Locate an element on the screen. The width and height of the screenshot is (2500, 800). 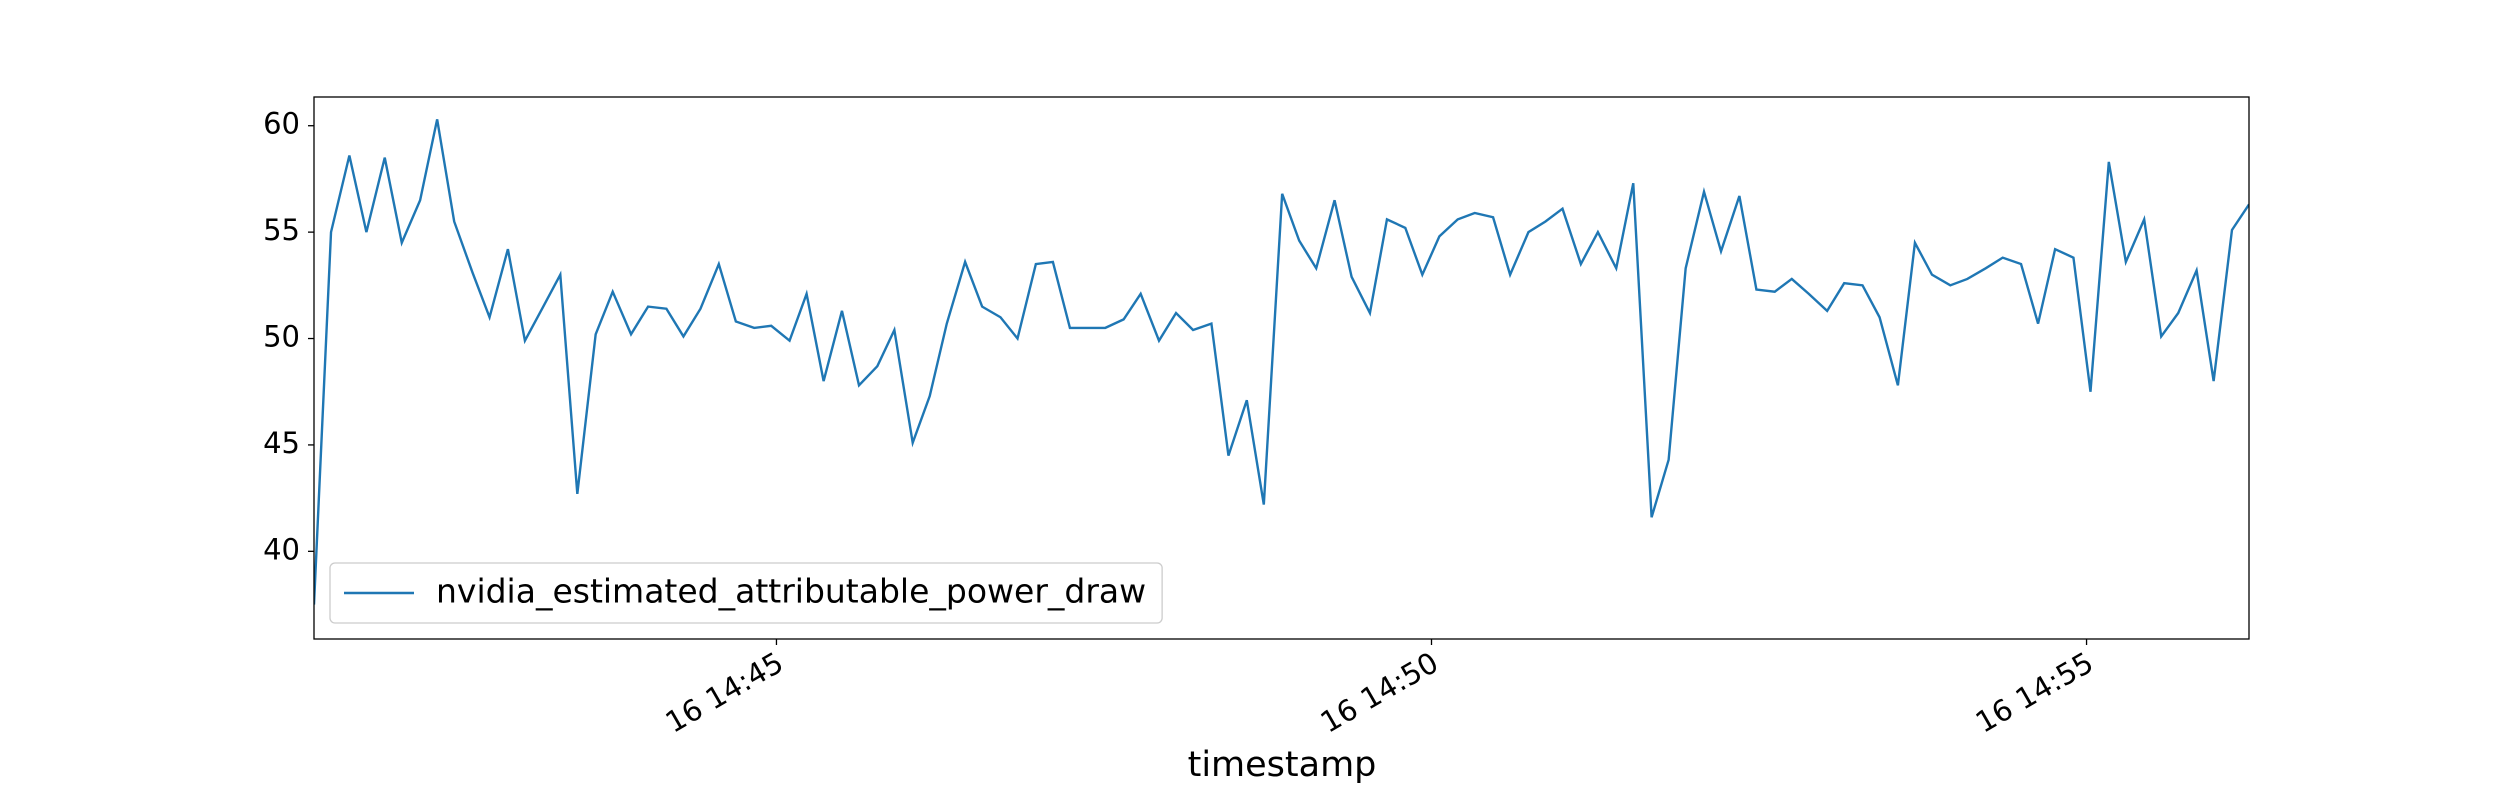
legend-label: nvidia_estimated_attributable_power_draw is located at coordinates (791, 591).